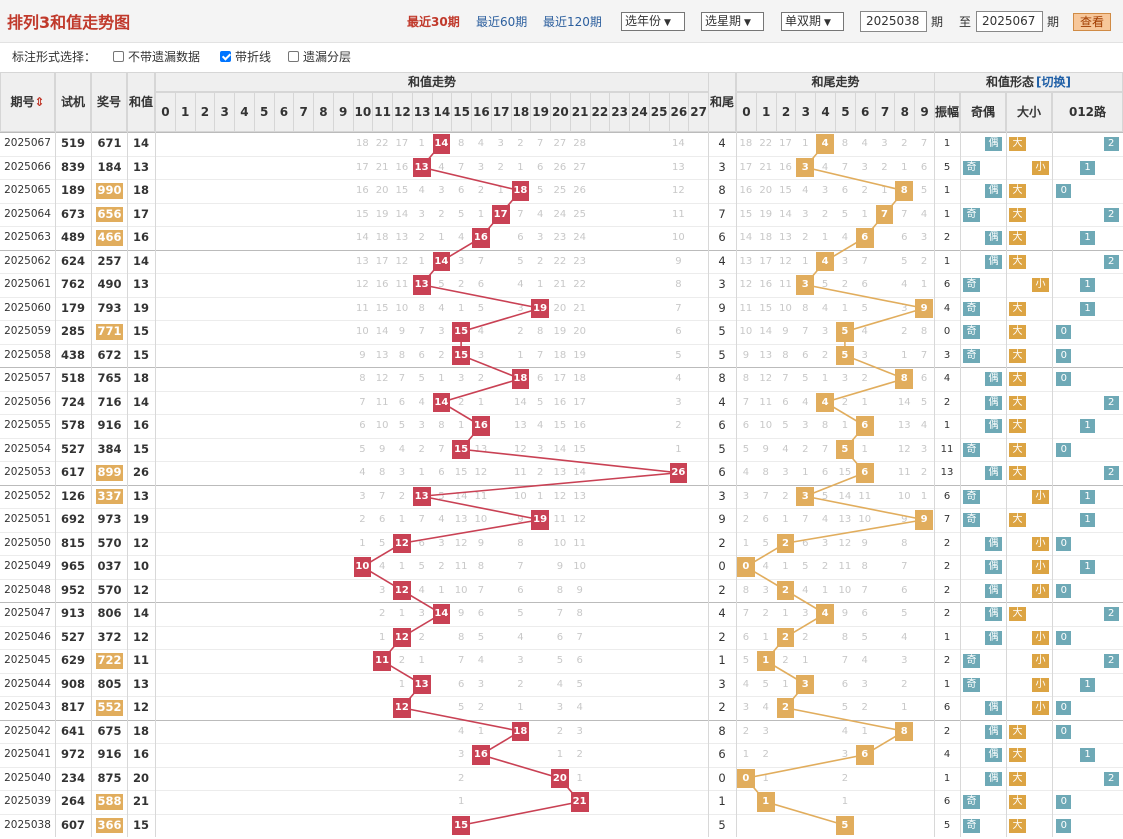 The height and width of the screenshot is (839, 1123). Describe the element at coordinates (140, 260) in the screenshot. I see `sum-cell: 14` at that location.